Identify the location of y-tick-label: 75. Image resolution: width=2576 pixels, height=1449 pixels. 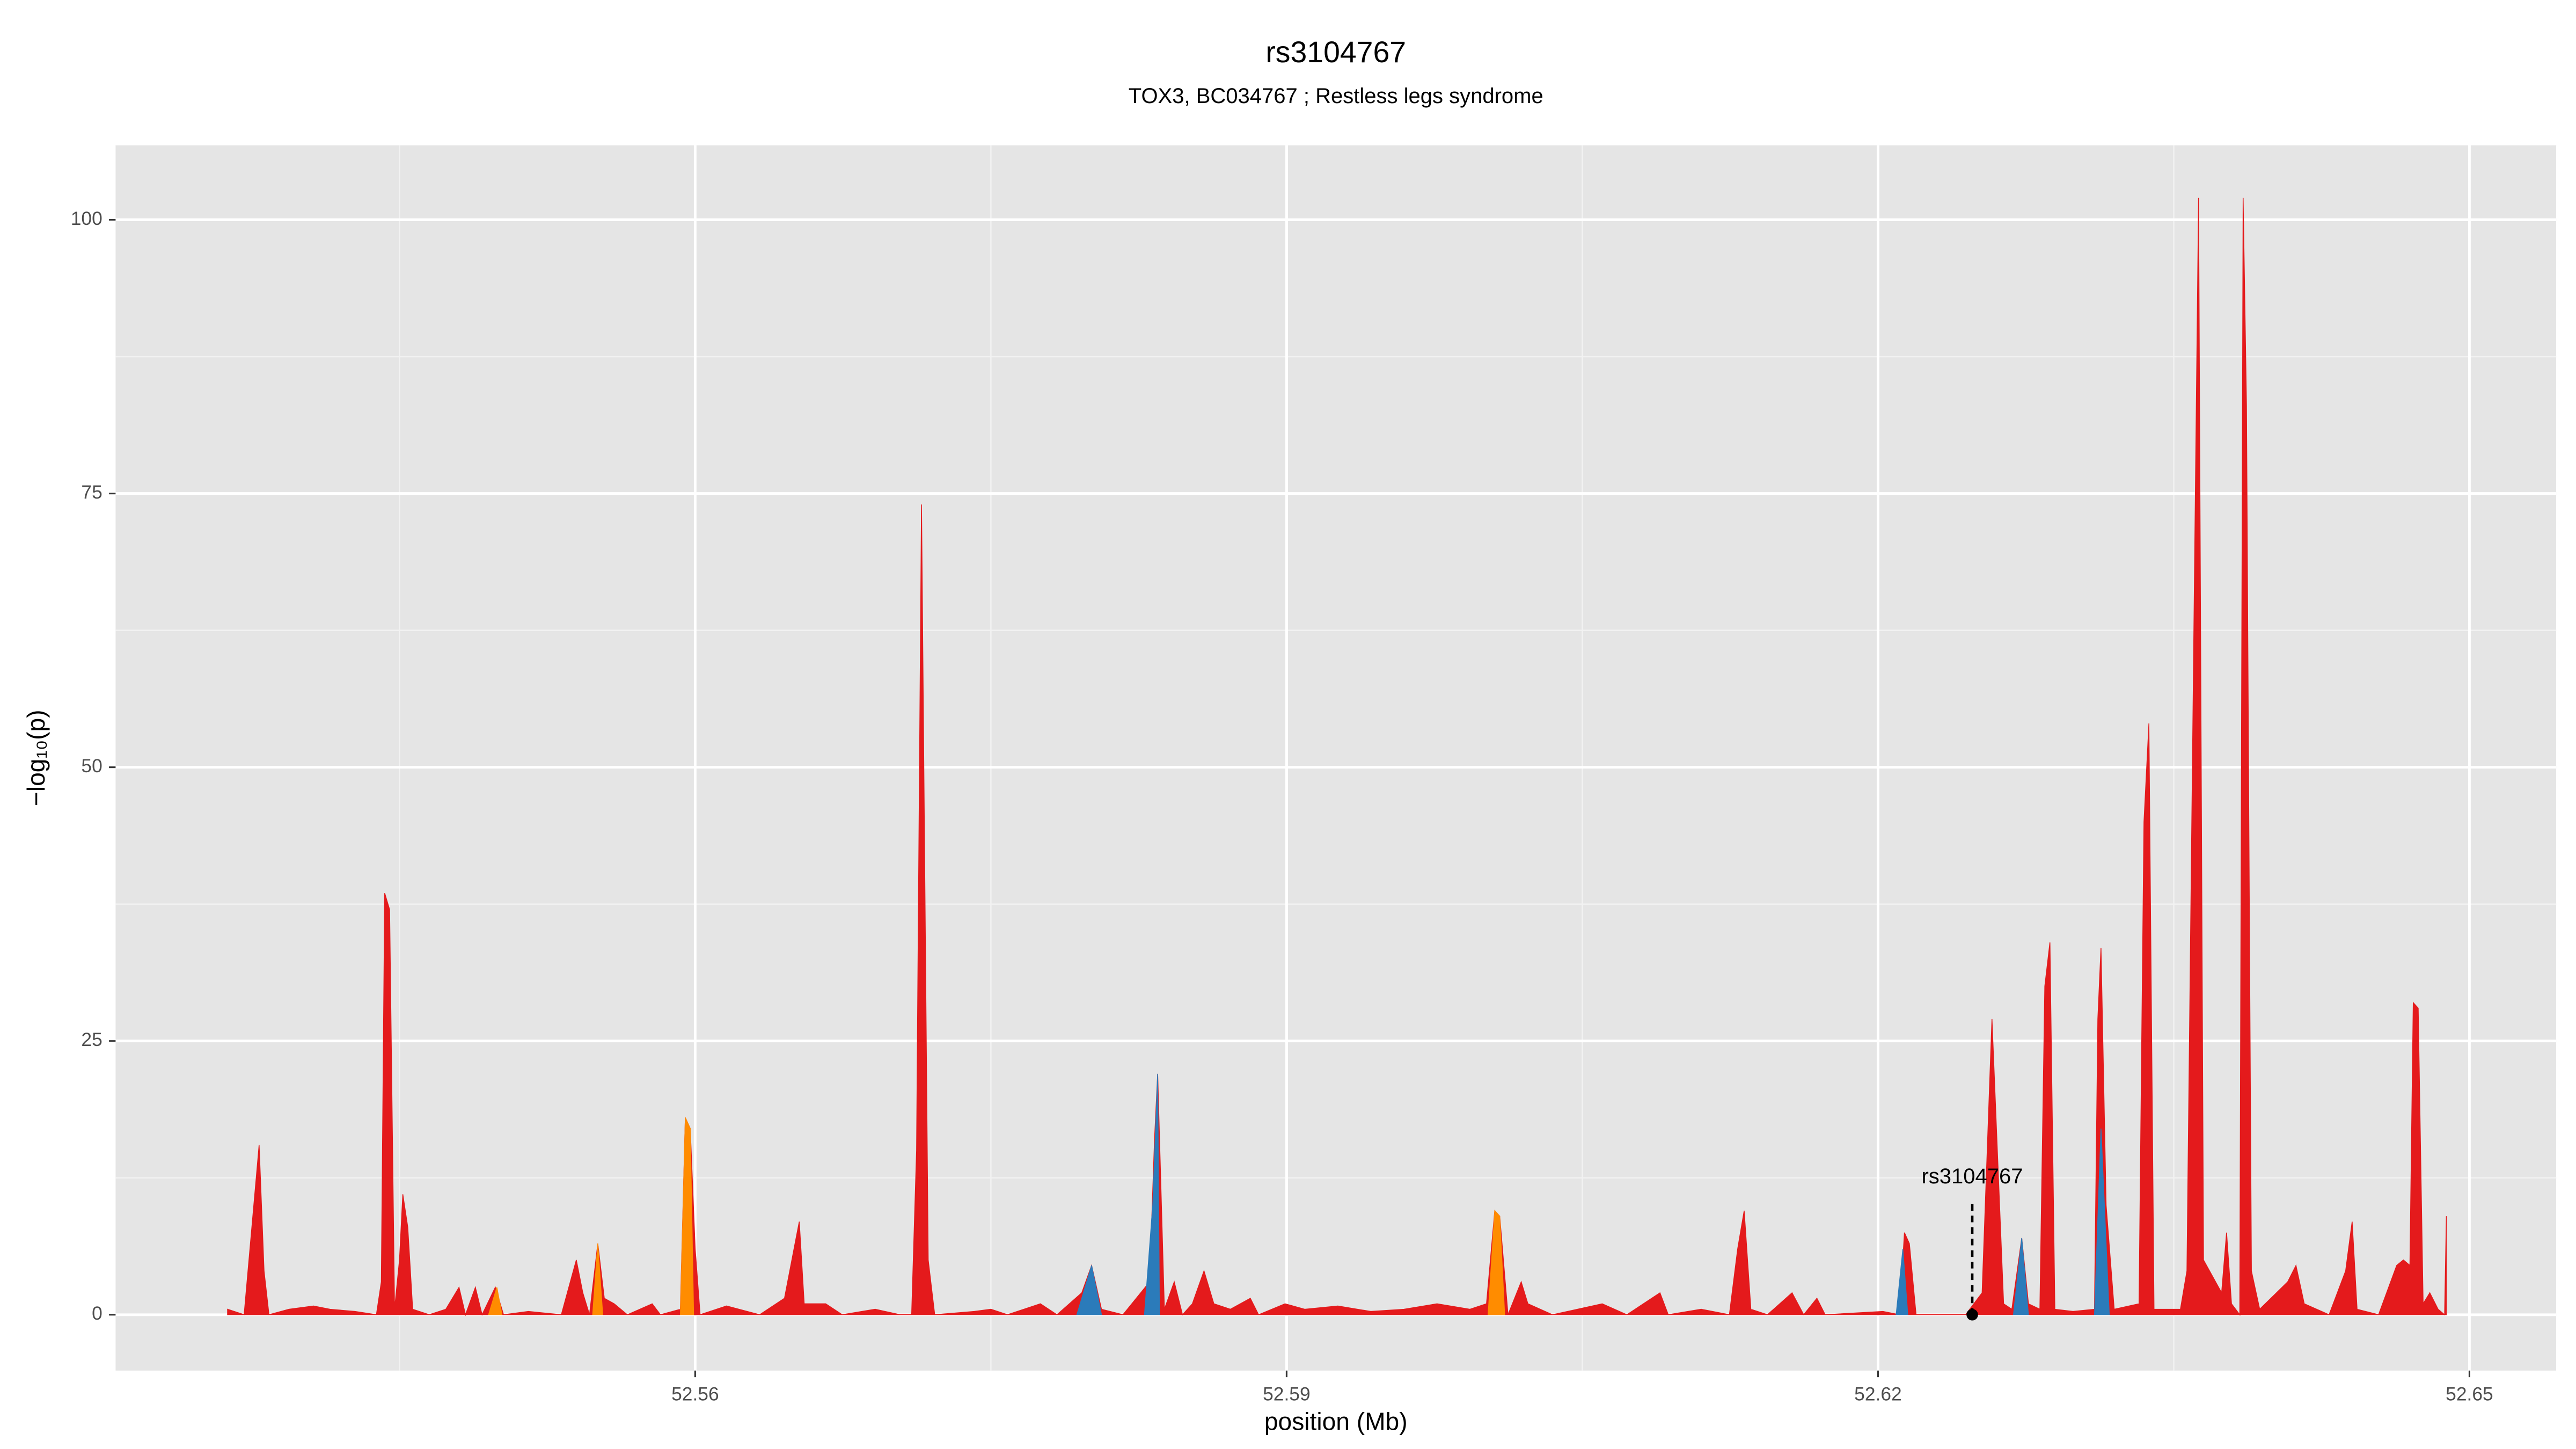
(91, 492).